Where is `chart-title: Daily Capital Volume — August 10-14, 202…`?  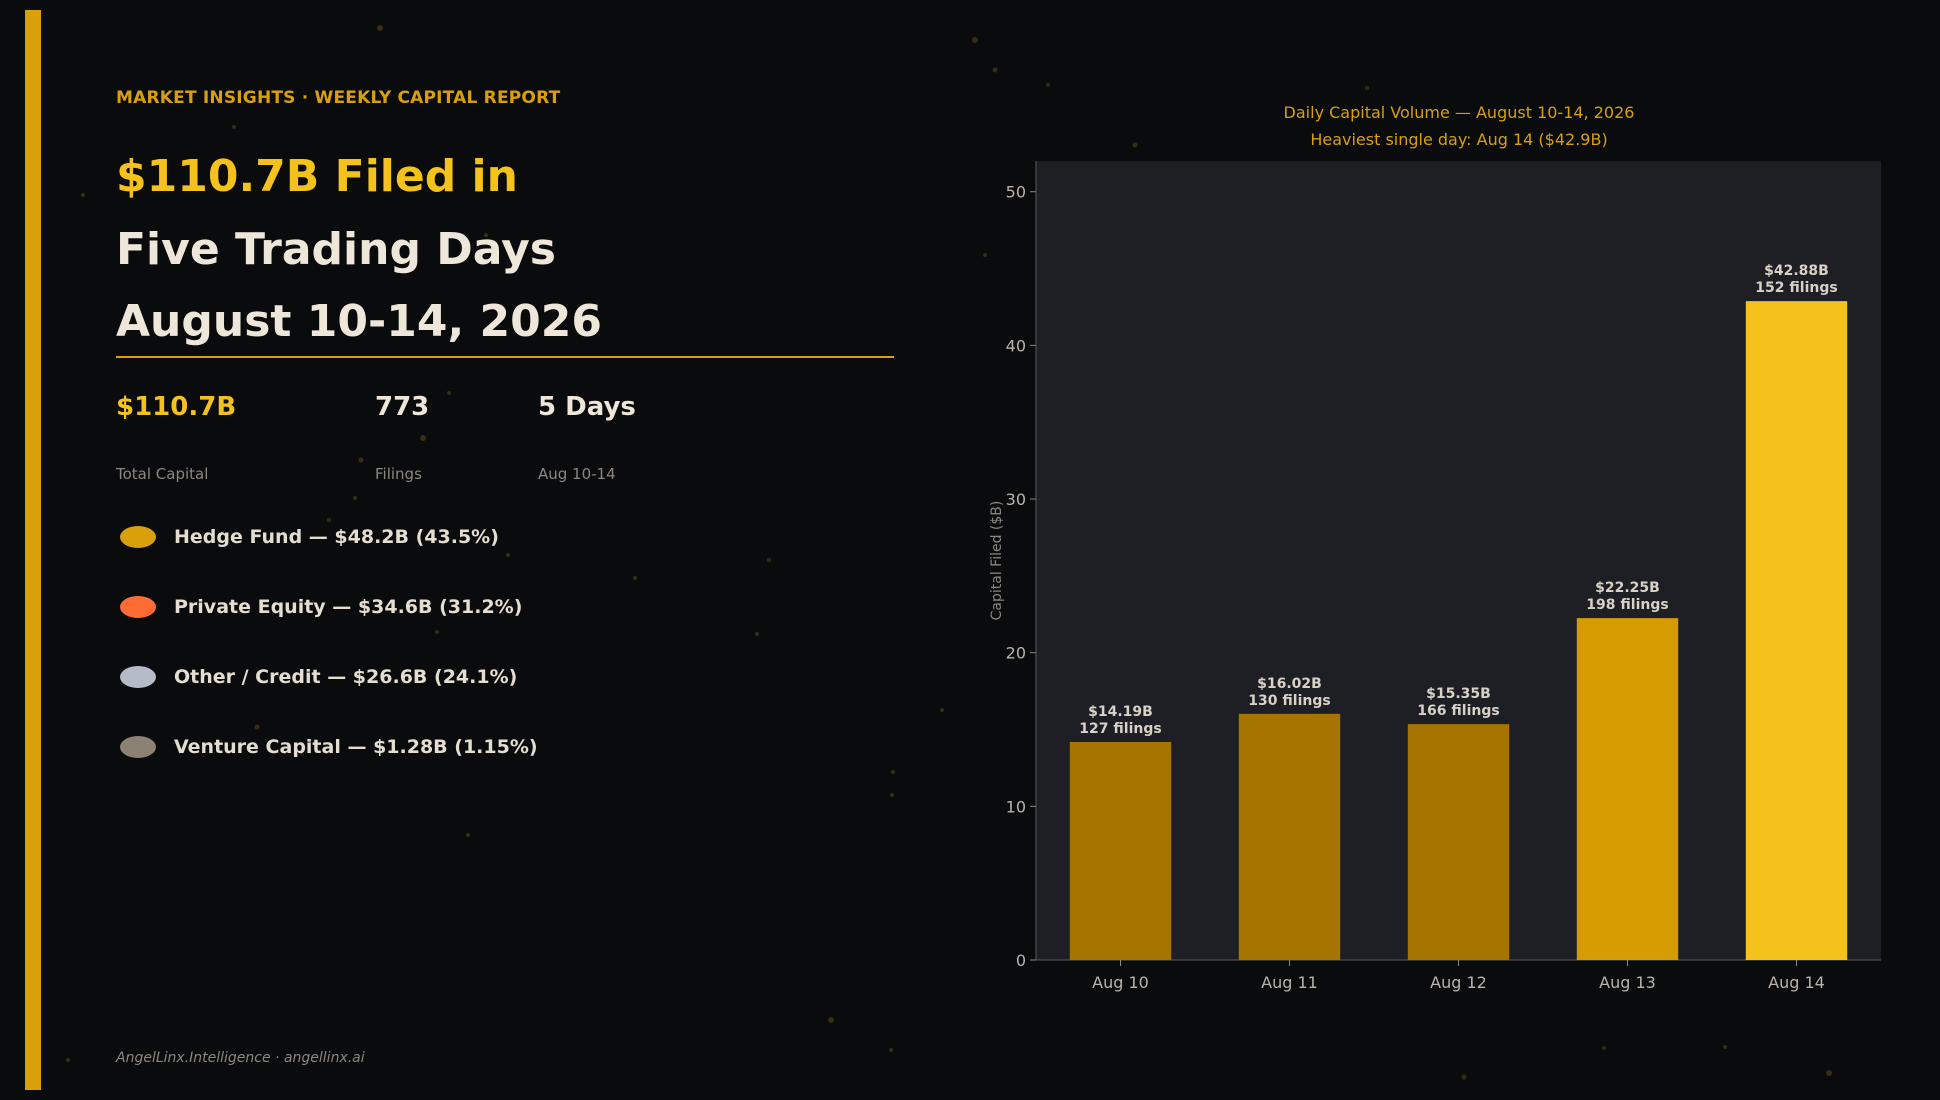
chart-title: Daily Capital Volume — August 10-14, 202… is located at coordinates (1459, 112).